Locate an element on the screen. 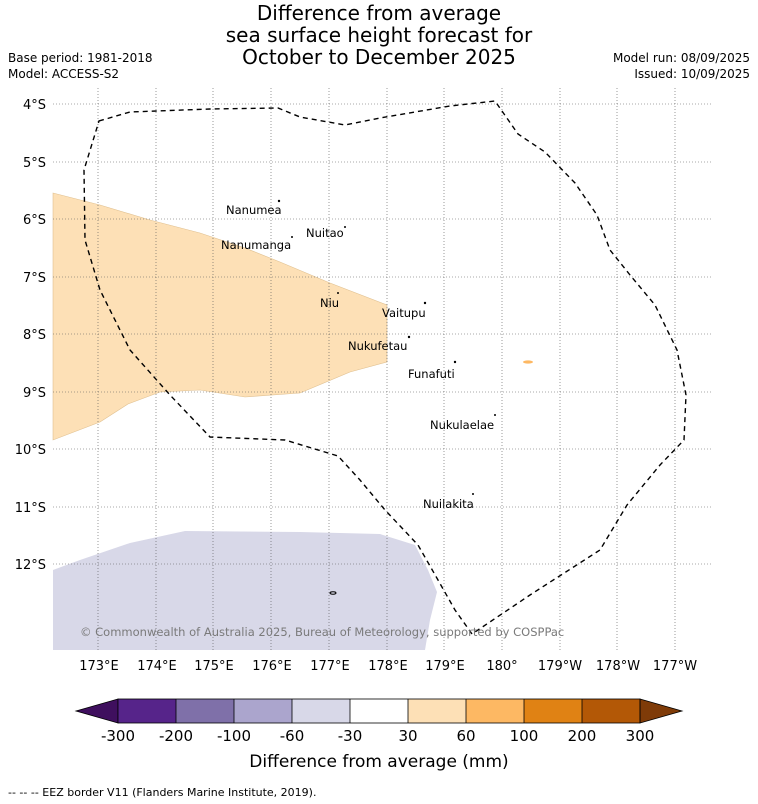 This screenshot has width=758, height=804. positive-anomaly-patch is located at coordinates (528, 362).